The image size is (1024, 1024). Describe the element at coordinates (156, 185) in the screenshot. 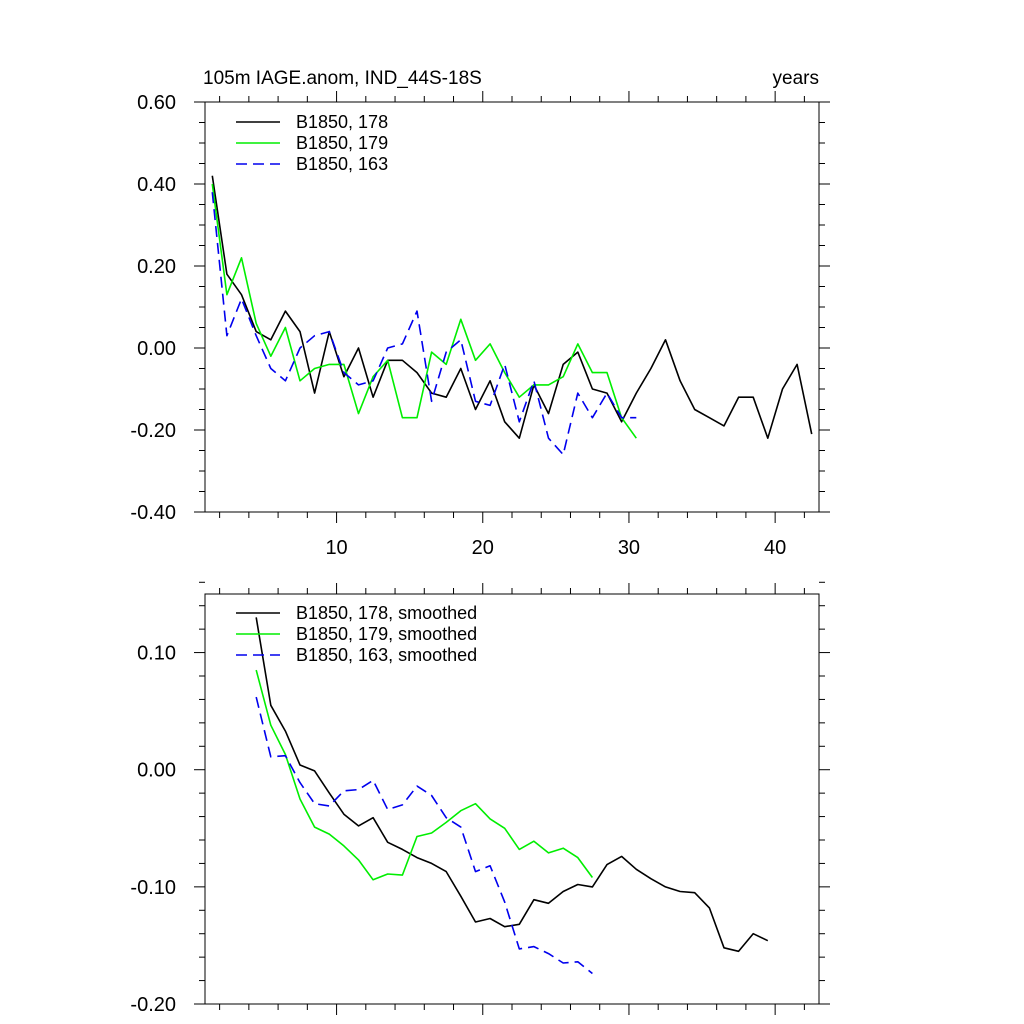

I see `y-tick-label: 0.40` at that location.